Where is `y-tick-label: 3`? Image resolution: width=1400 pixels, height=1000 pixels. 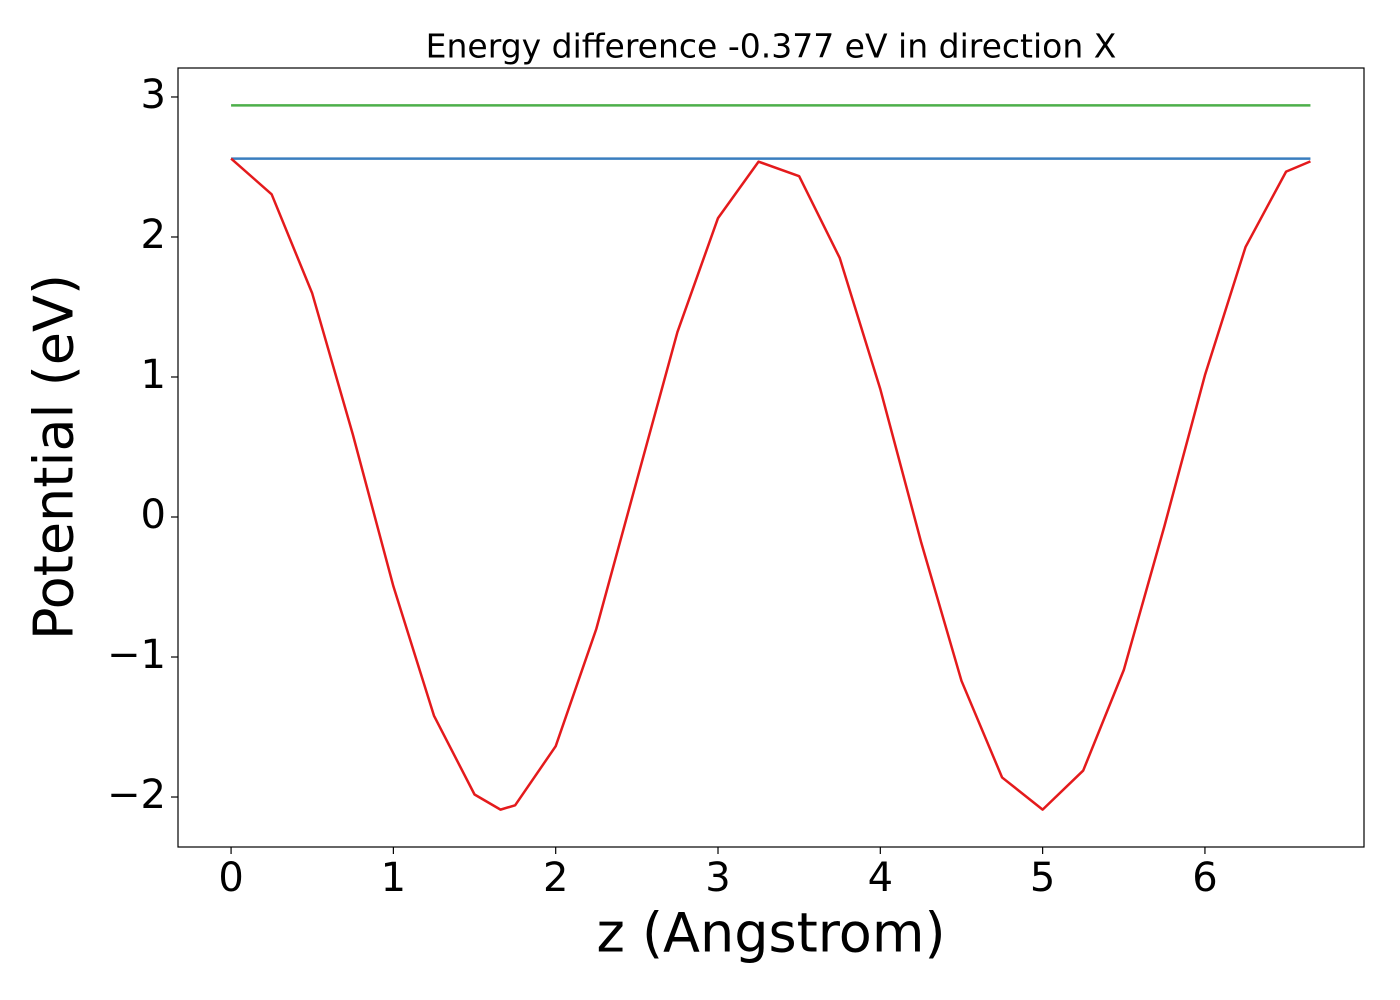
y-tick-label: 3 is located at coordinates (153, 95).